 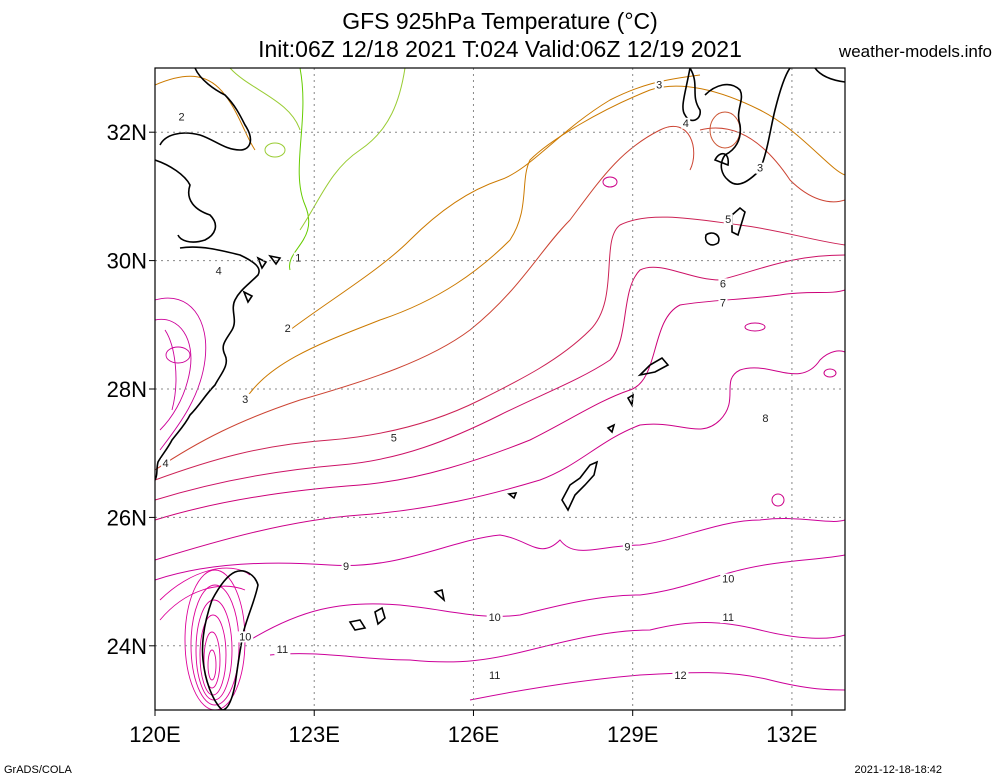 I want to click on contour-label: 6, so click(x=723, y=284).